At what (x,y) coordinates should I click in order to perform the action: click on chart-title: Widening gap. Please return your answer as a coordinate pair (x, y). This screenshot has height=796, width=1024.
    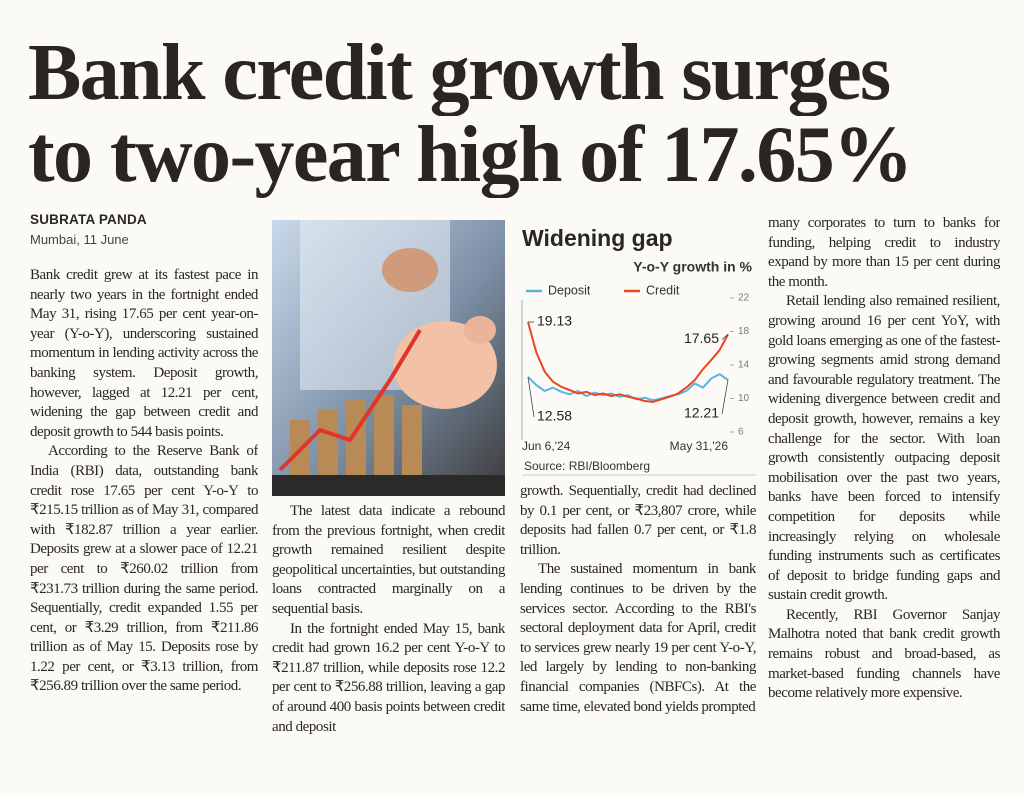
    Looking at the image, I should click on (597, 238).